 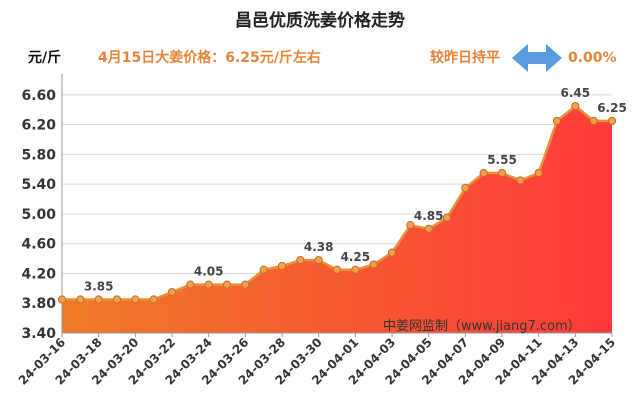 What do you see at coordinates (320, 20) in the screenshot?
I see `chart-title: 昌邑优质洗姜价格走势` at bounding box center [320, 20].